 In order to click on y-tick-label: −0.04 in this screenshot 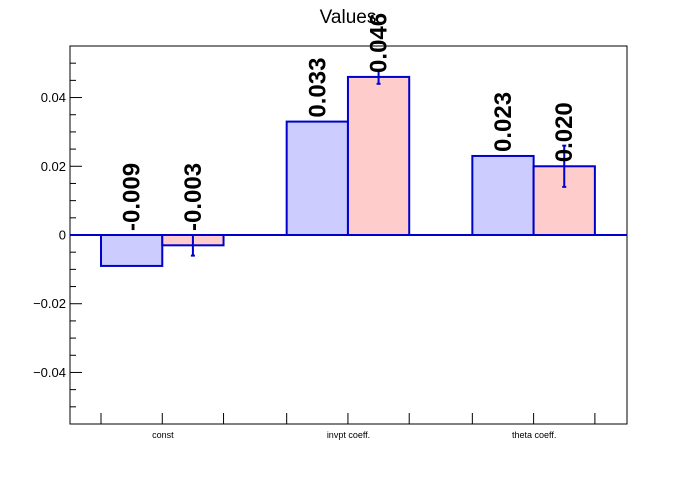, I will do `click(49, 372)`.